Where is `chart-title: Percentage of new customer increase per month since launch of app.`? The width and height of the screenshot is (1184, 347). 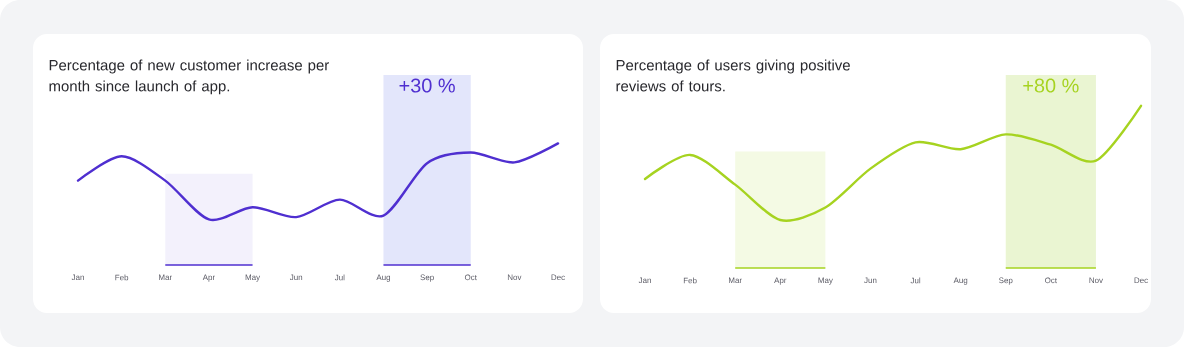
chart-title: Percentage of new customer increase per month since launch of app. is located at coordinates (189, 77).